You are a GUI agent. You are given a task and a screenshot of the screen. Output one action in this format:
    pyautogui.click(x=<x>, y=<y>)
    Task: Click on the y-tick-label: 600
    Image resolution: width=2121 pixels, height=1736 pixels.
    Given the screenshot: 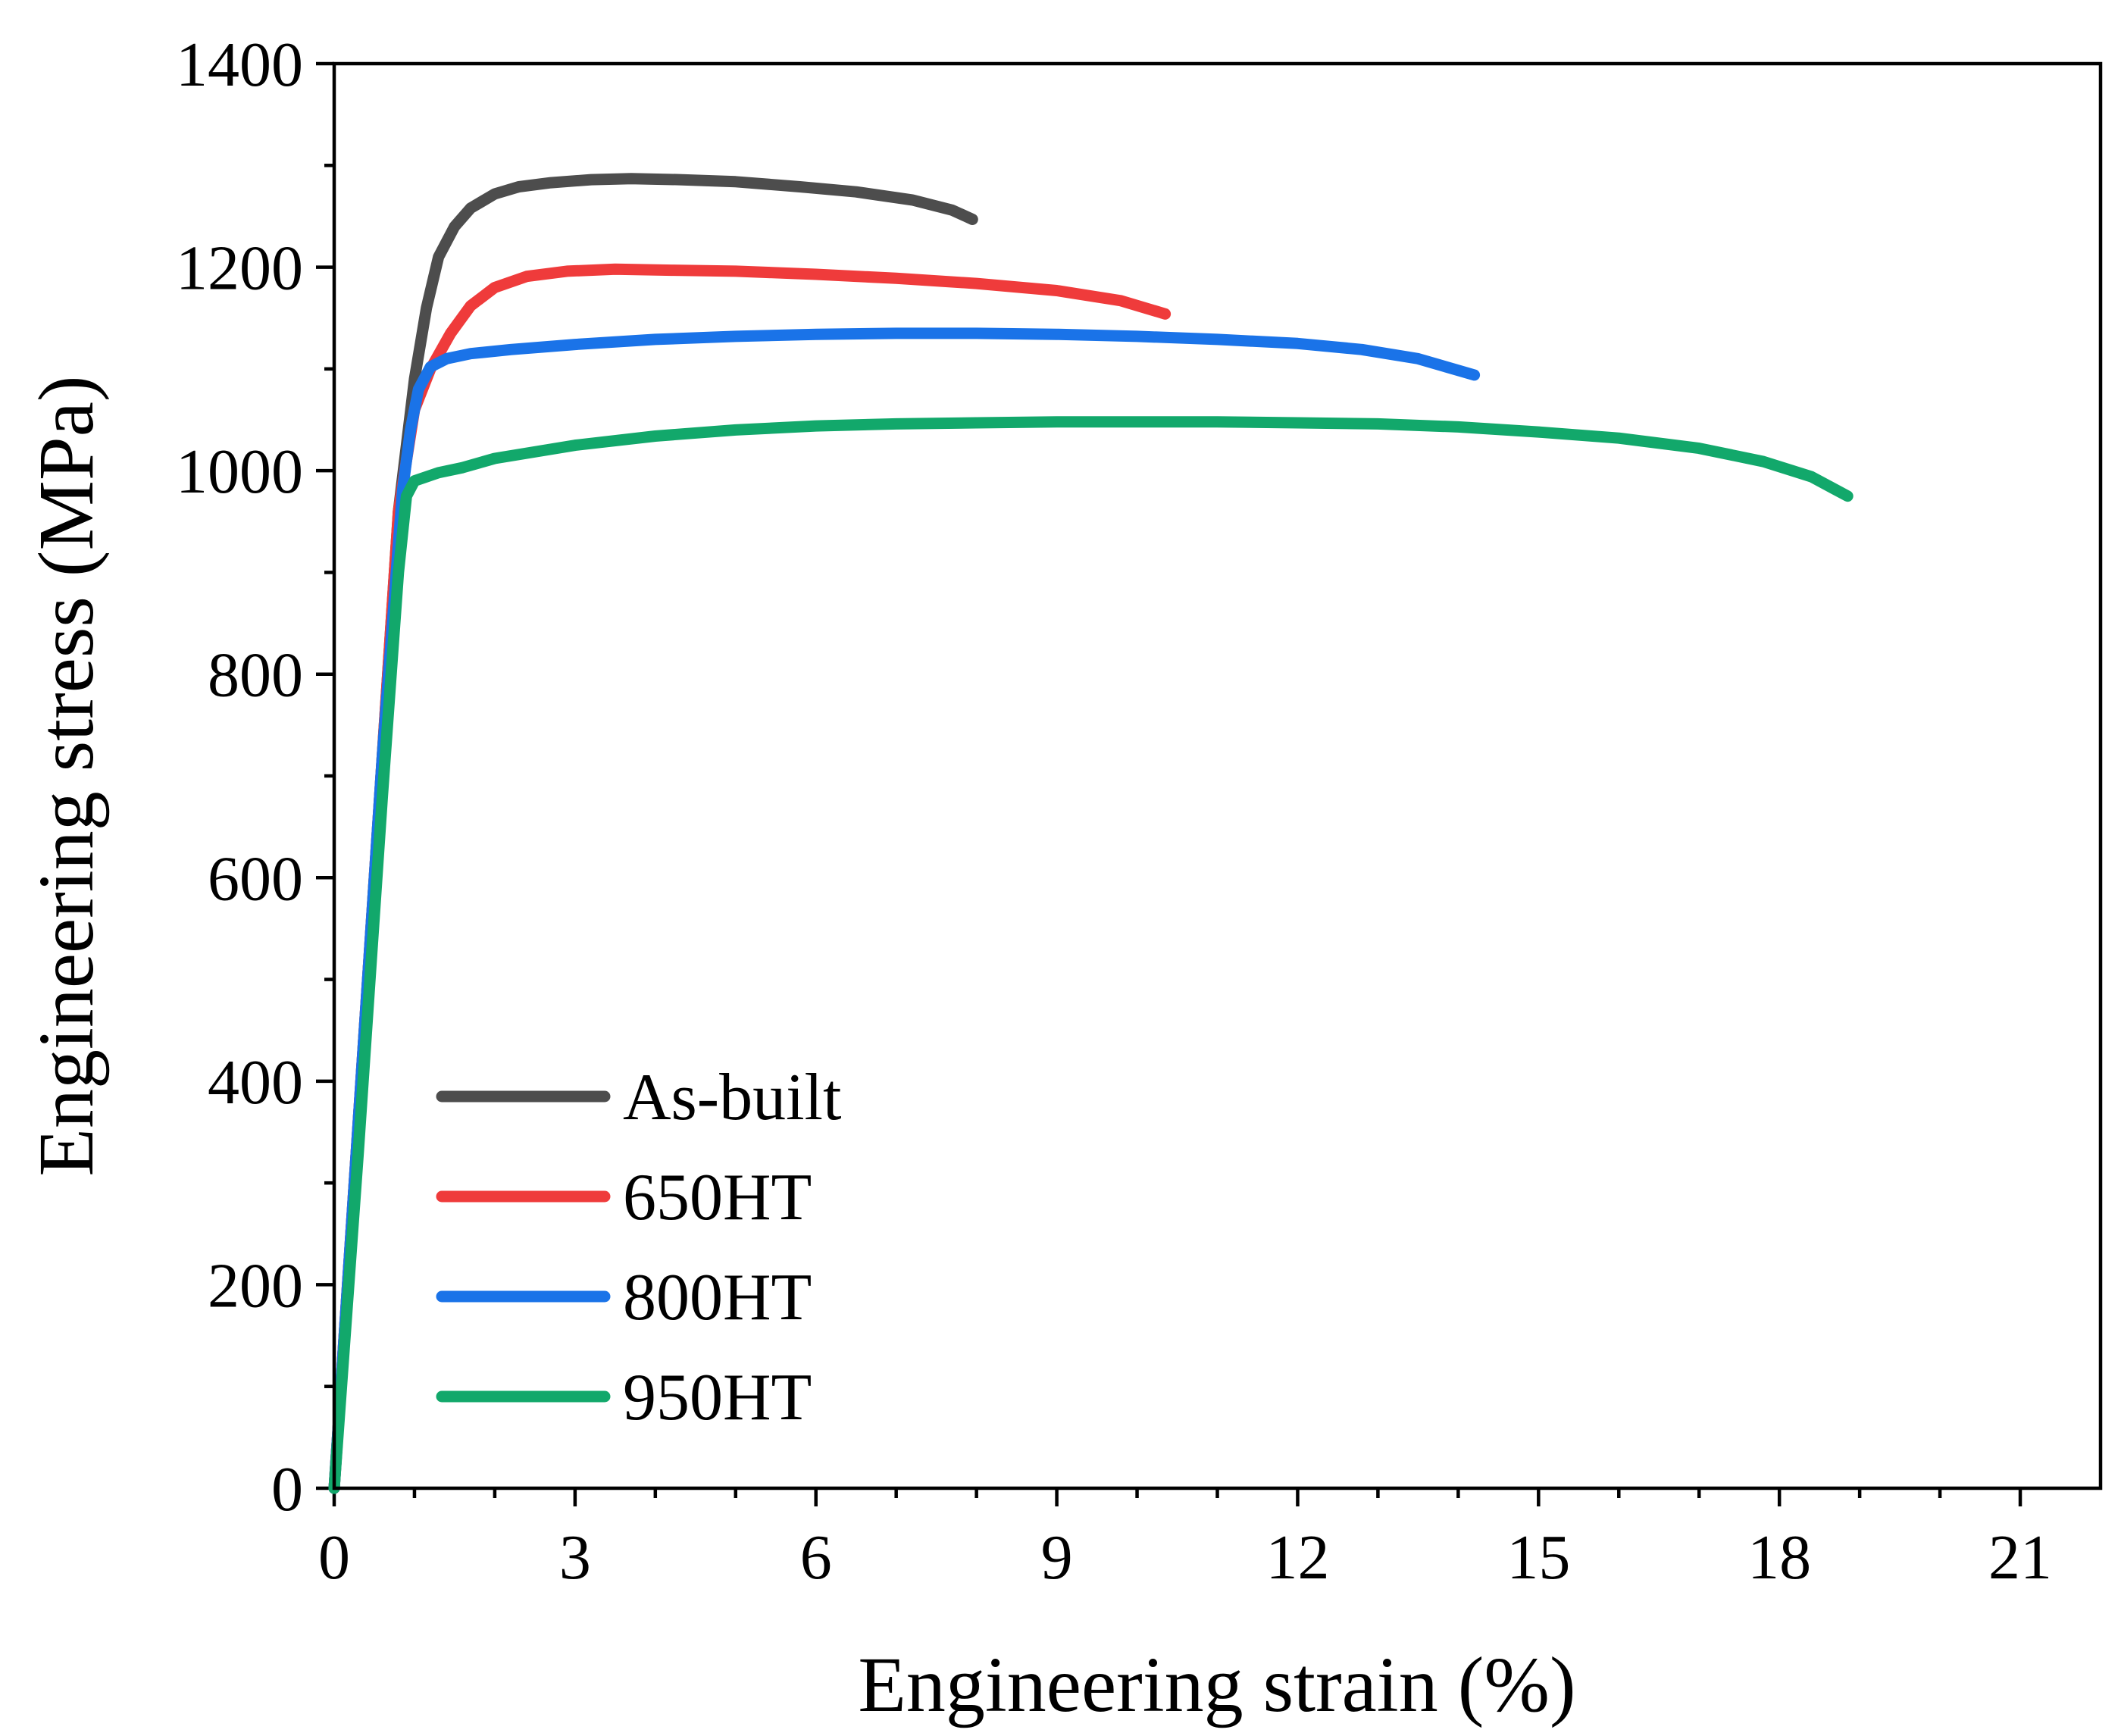 What is the action you would take?
    pyautogui.click(x=255, y=878)
    